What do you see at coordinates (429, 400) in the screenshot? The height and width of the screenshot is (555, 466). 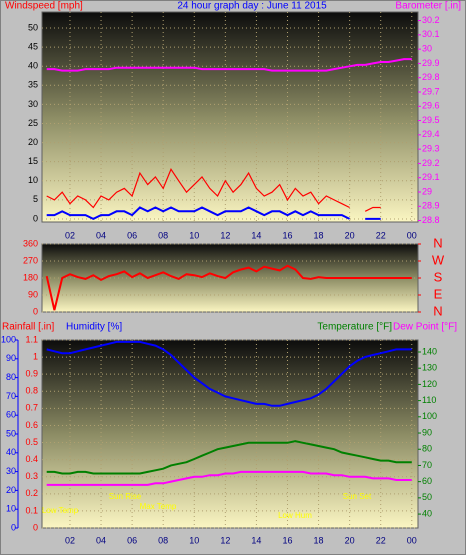 I see `y2-tick-label: 110` at bounding box center [429, 400].